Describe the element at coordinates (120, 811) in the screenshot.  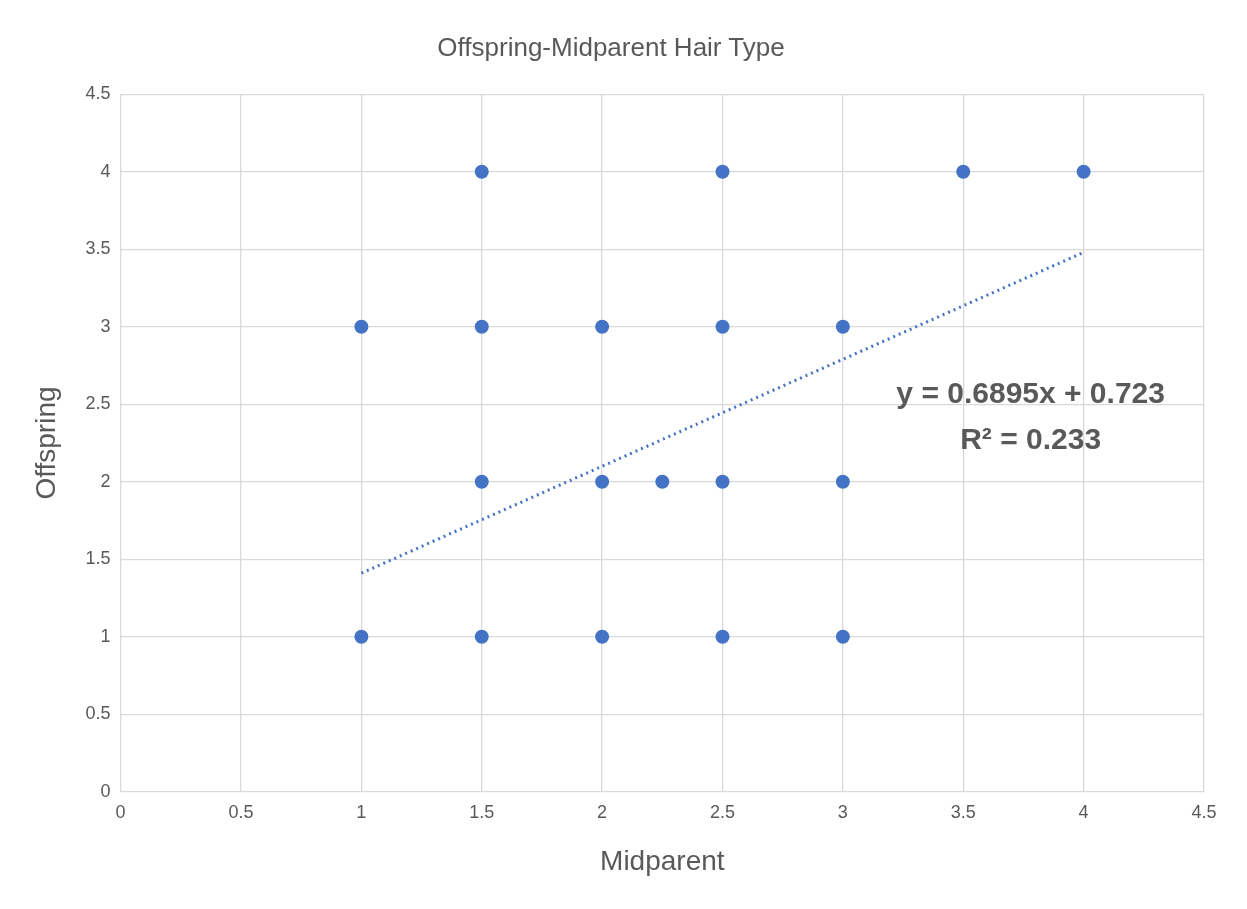
I see `x-tick-label: 0` at that location.